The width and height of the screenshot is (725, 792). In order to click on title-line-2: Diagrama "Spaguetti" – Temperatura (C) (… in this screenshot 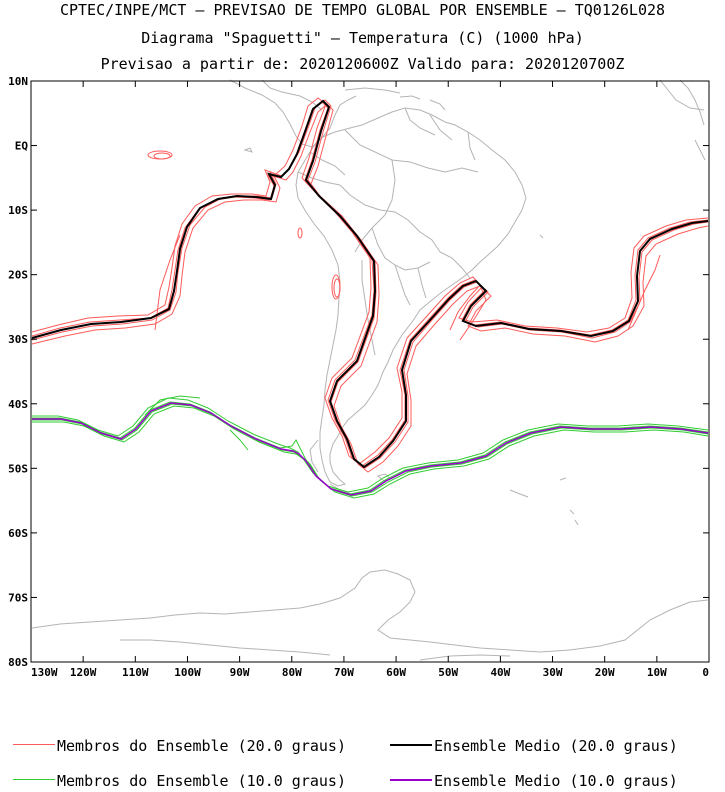, I will do `click(362, 38)`.